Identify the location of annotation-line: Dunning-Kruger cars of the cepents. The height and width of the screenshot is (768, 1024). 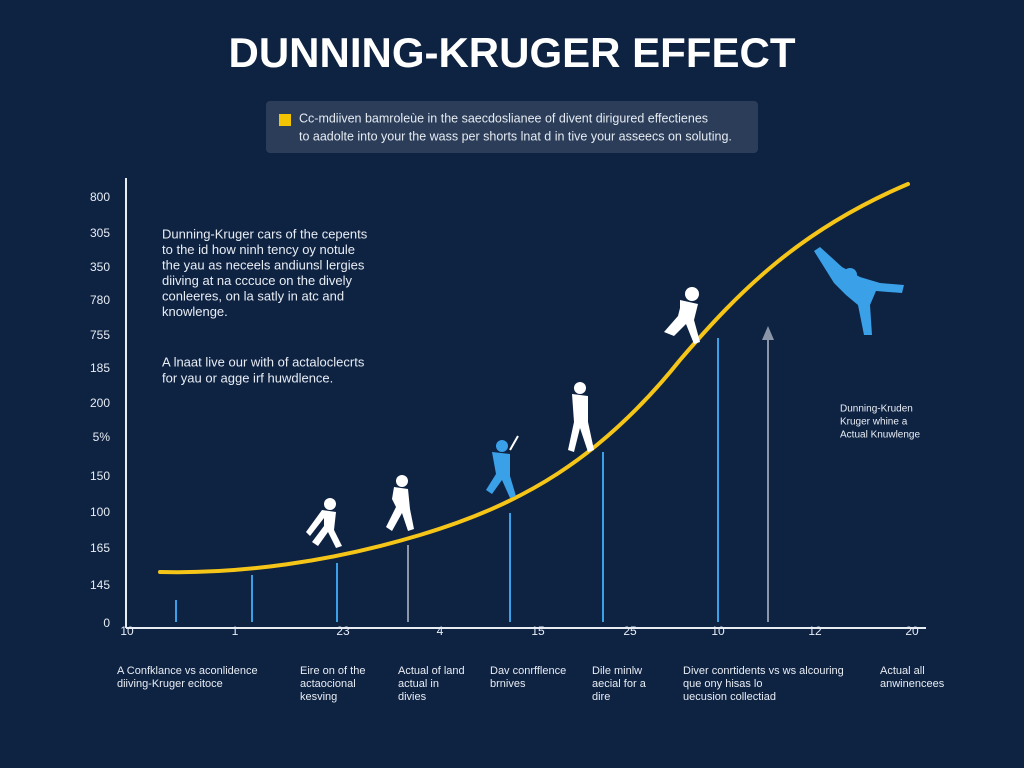
(265, 233).